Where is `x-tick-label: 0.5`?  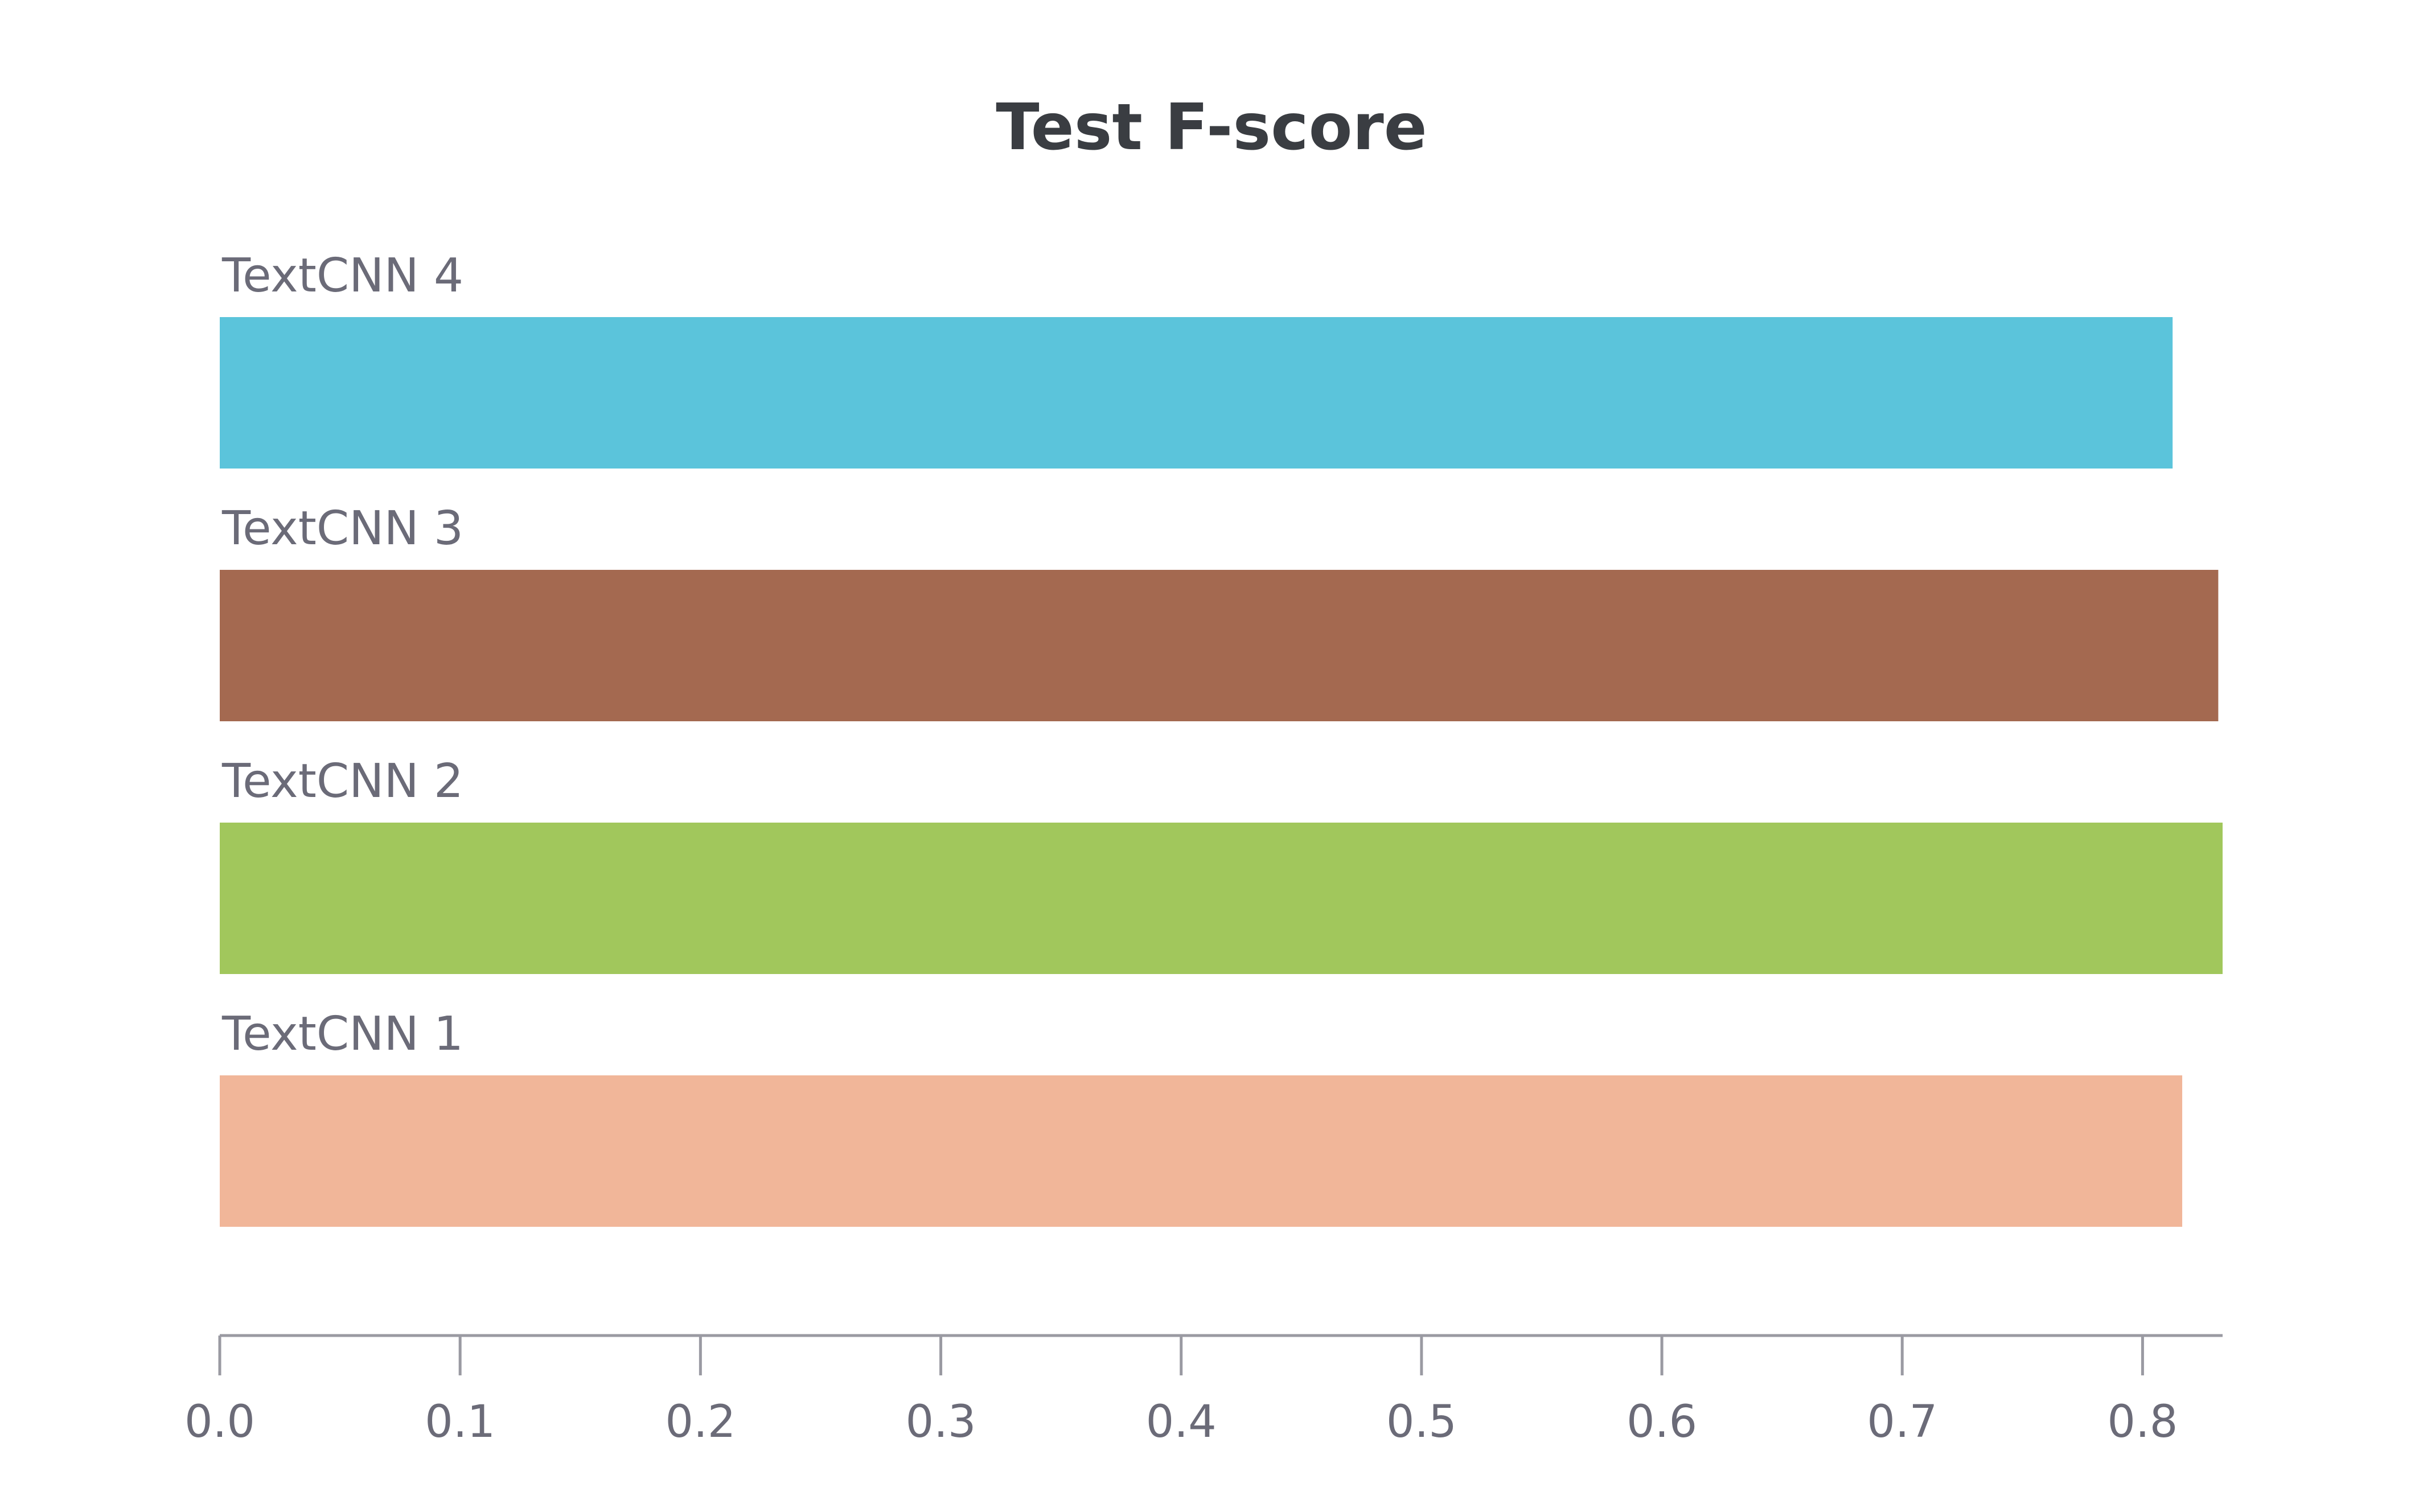
x-tick-label: 0.5 is located at coordinates (1421, 1422).